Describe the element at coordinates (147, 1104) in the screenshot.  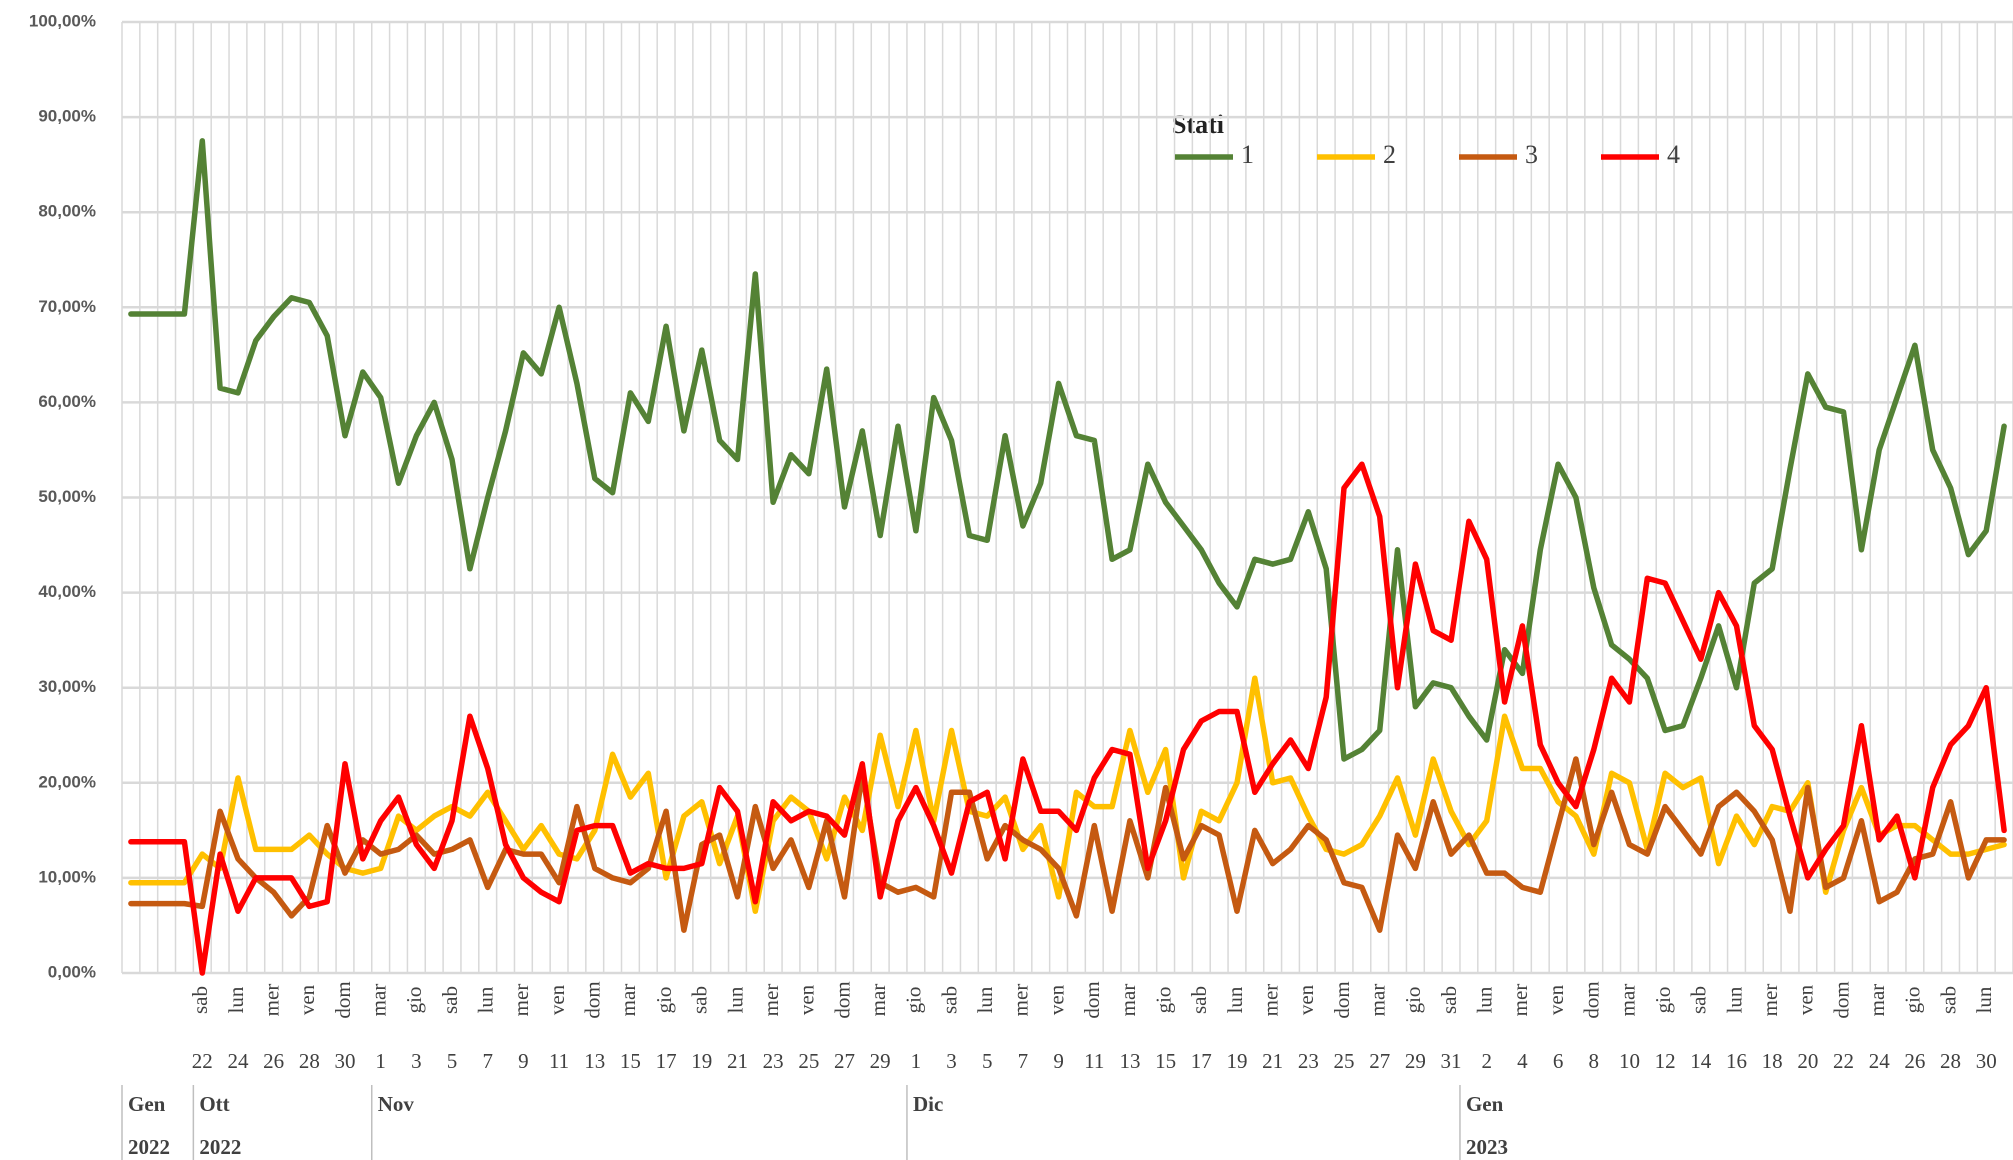
I see `month-label: Gen` at that location.